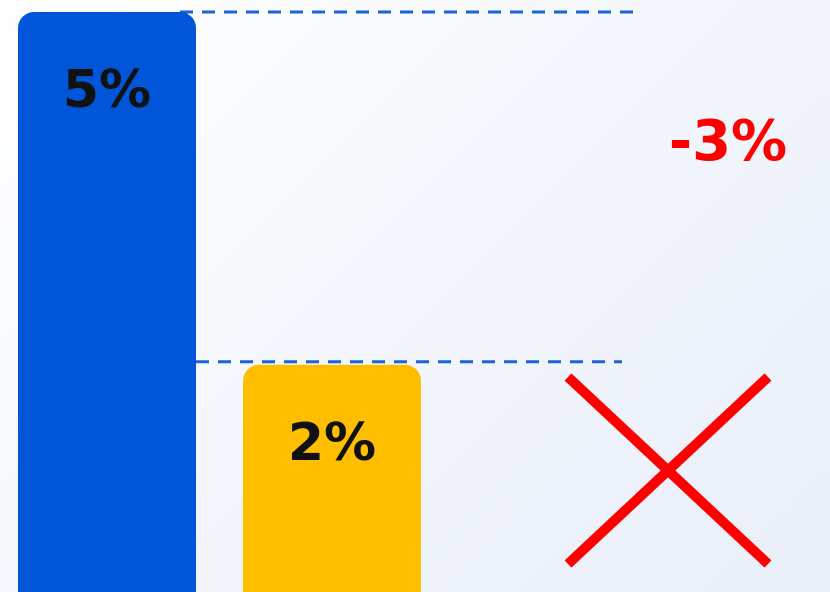 The height and width of the screenshot is (592, 830). Describe the element at coordinates (332, 443) in the screenshot. I see `bar-value-label-2: 2%` at that location.